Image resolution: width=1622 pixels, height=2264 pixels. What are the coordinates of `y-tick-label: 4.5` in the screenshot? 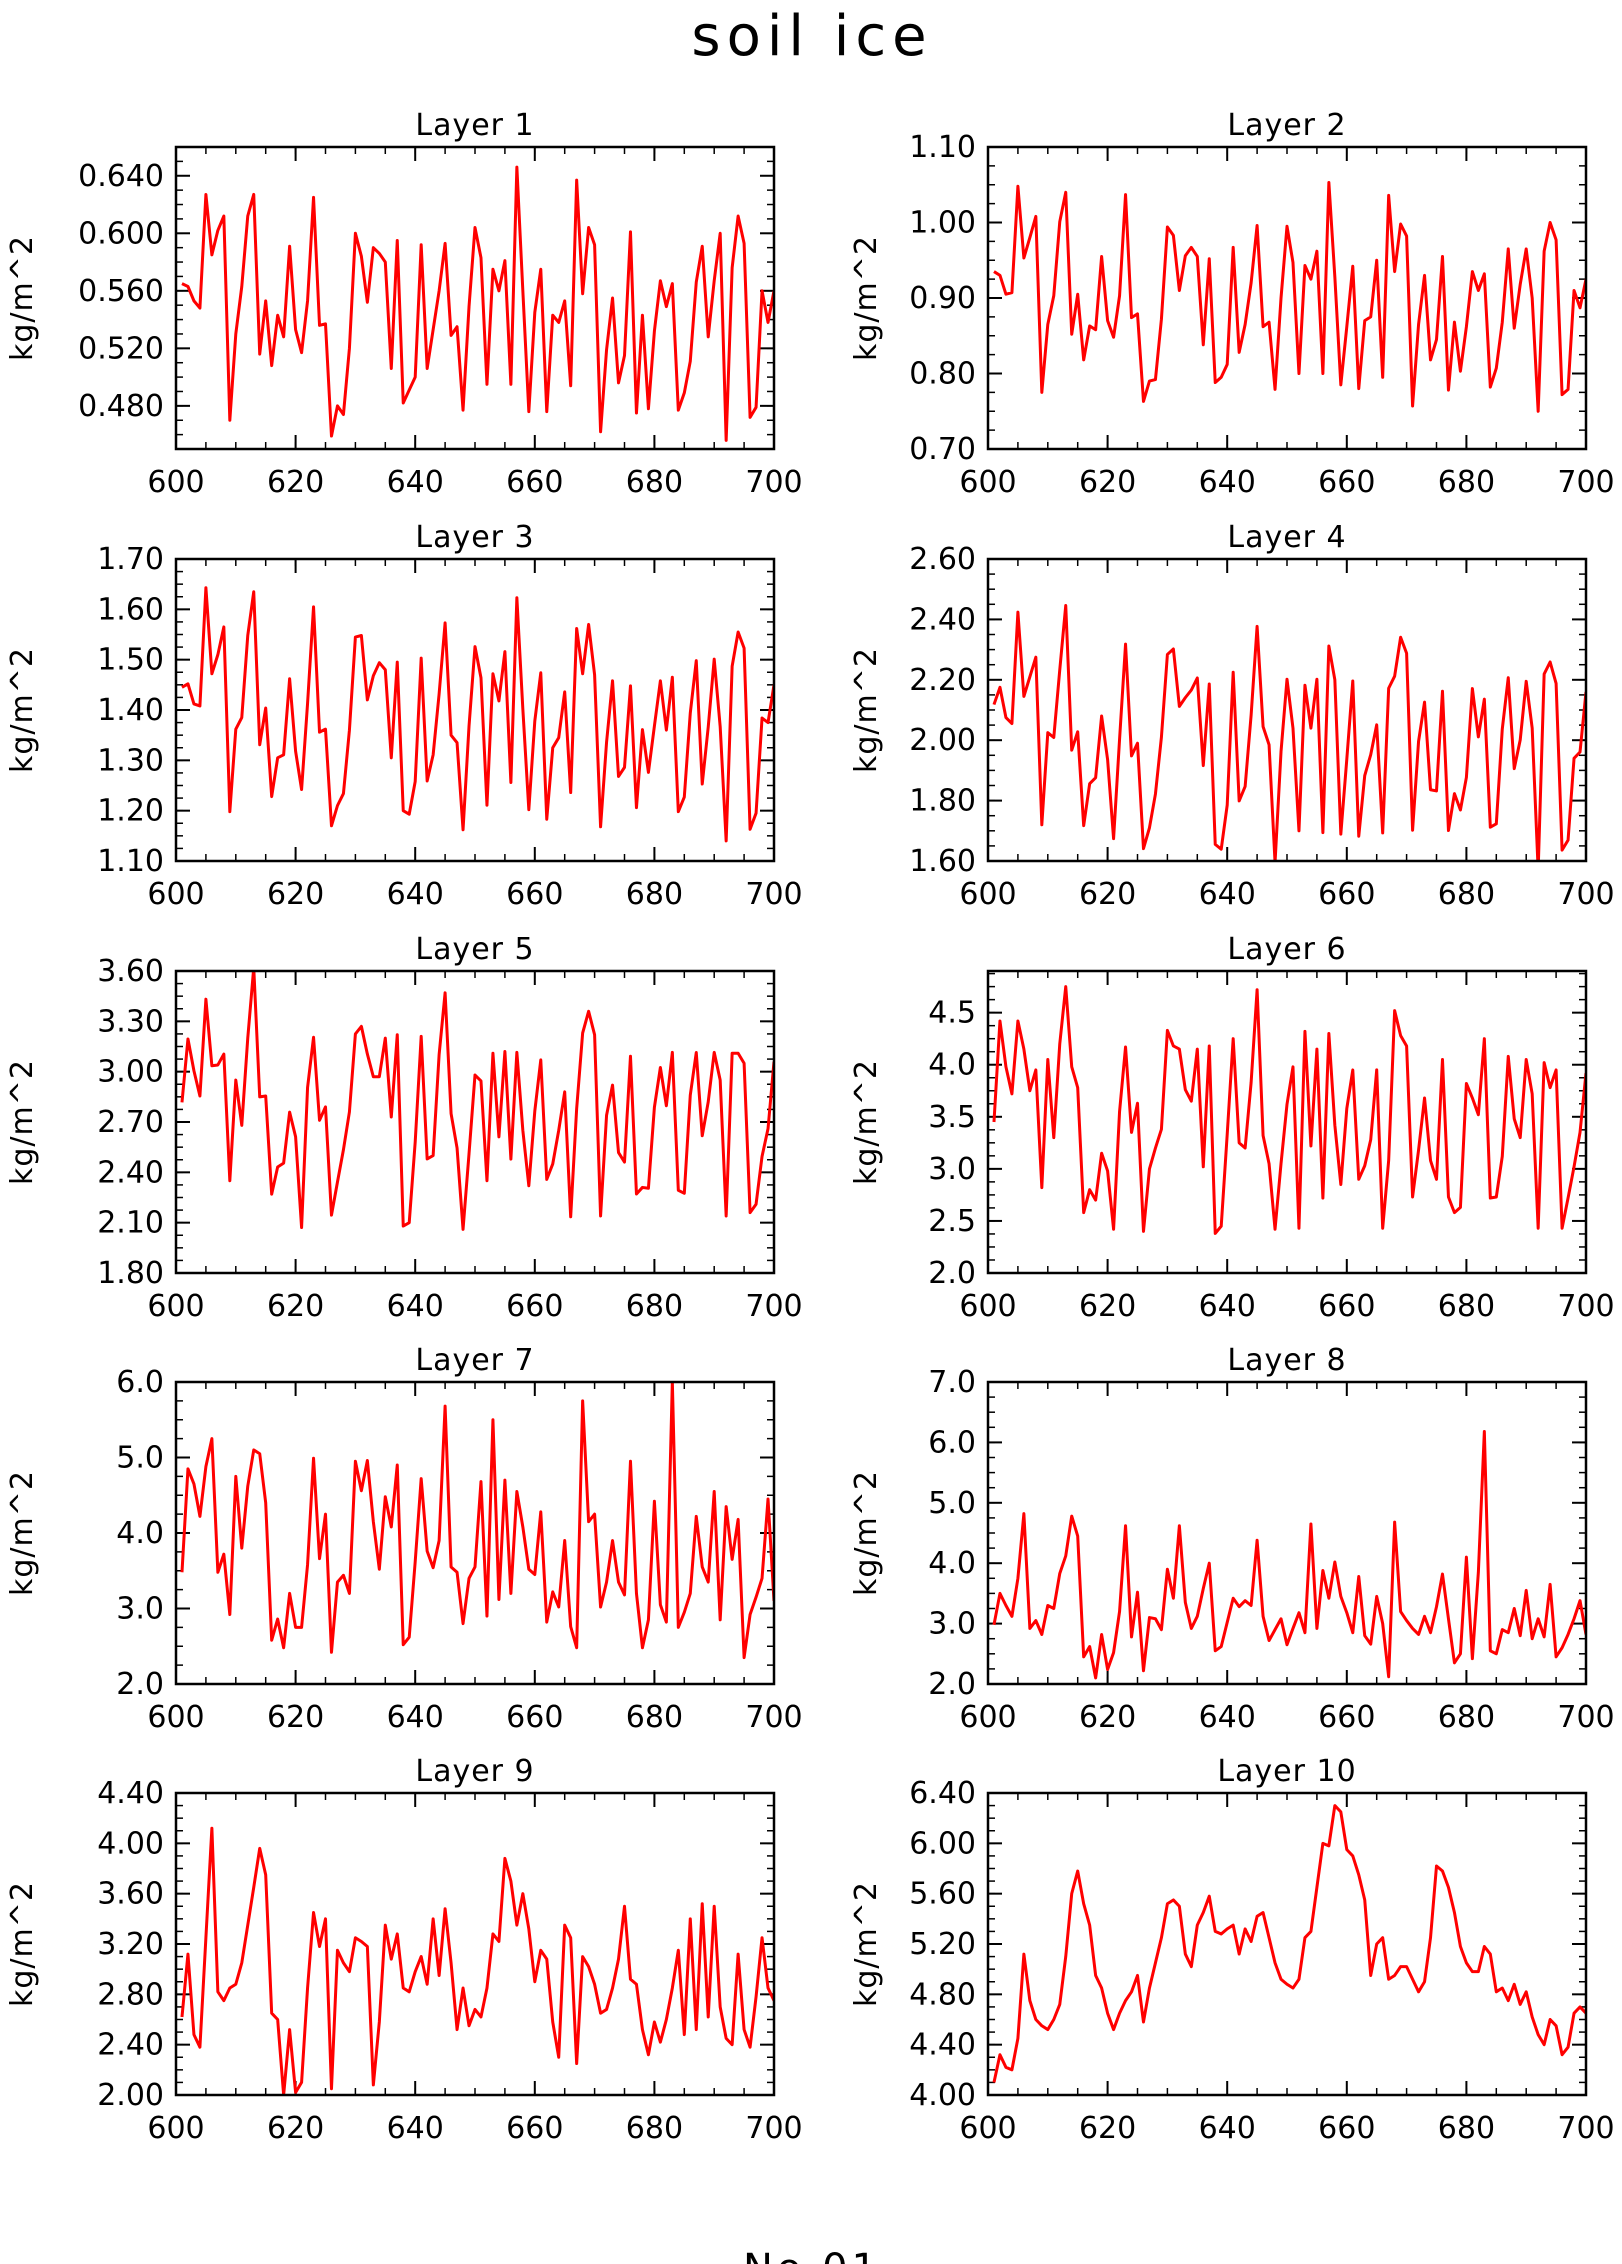 It's located at (952, 1013).